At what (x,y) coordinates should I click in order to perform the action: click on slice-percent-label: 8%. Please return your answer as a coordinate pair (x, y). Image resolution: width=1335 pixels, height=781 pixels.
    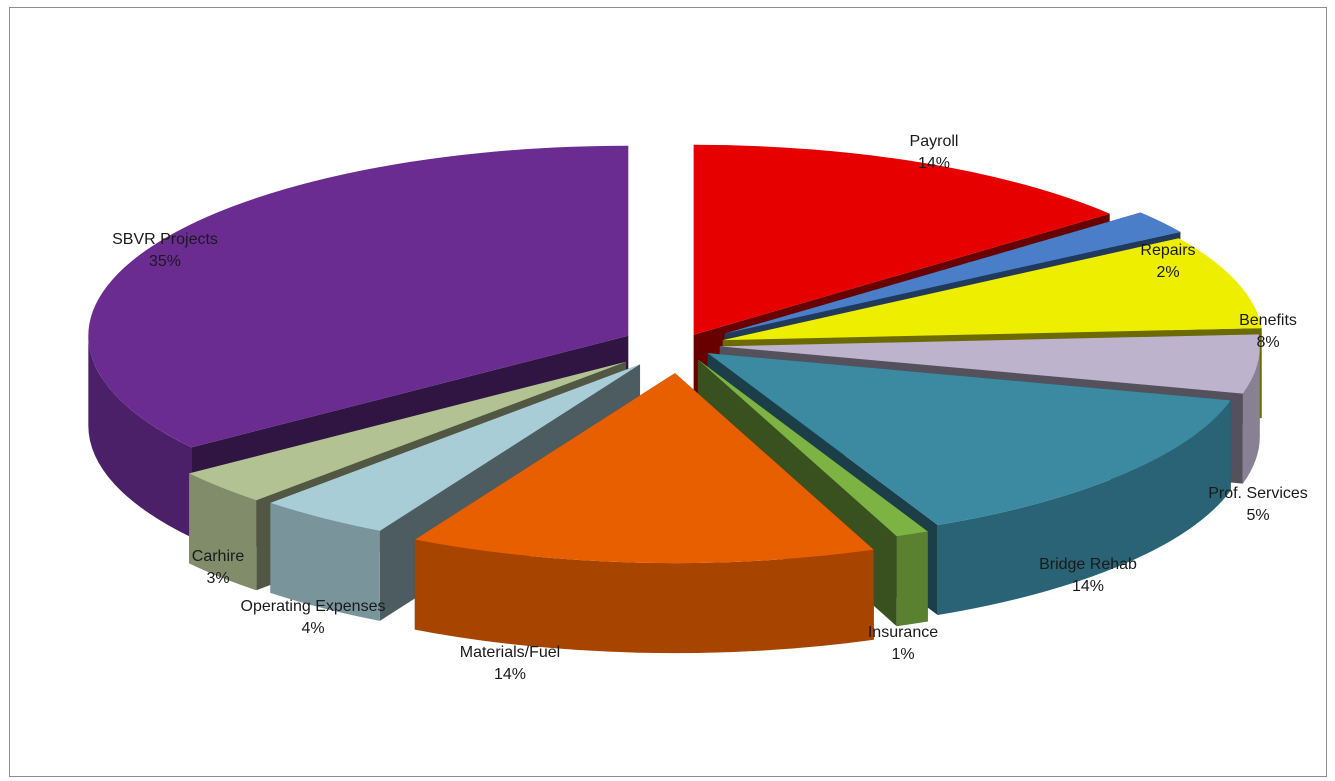
    Looking at the image, I should click on (1267, 342).